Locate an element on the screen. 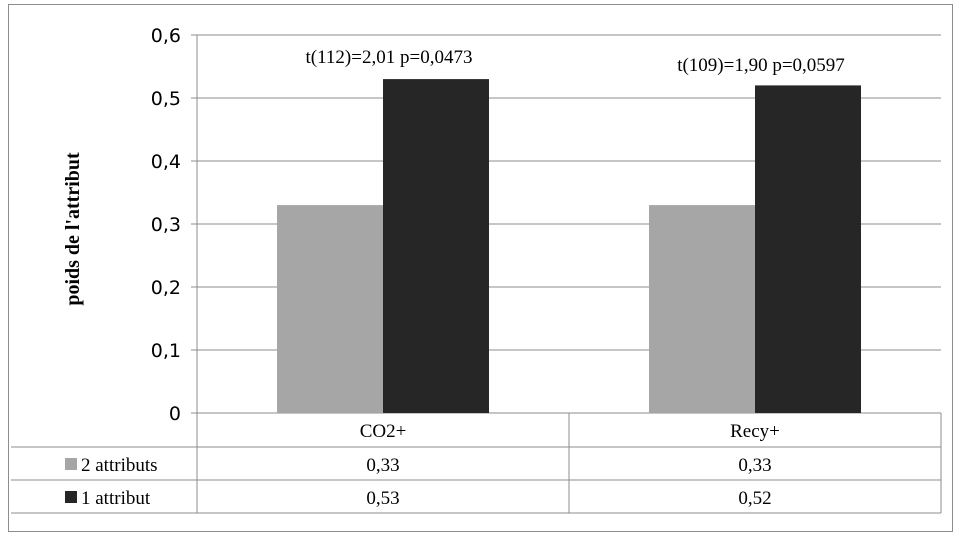 The height and width of the screenshot is (538, 959). y-tick-label: 0,5 is located at coordinates (166, 99).